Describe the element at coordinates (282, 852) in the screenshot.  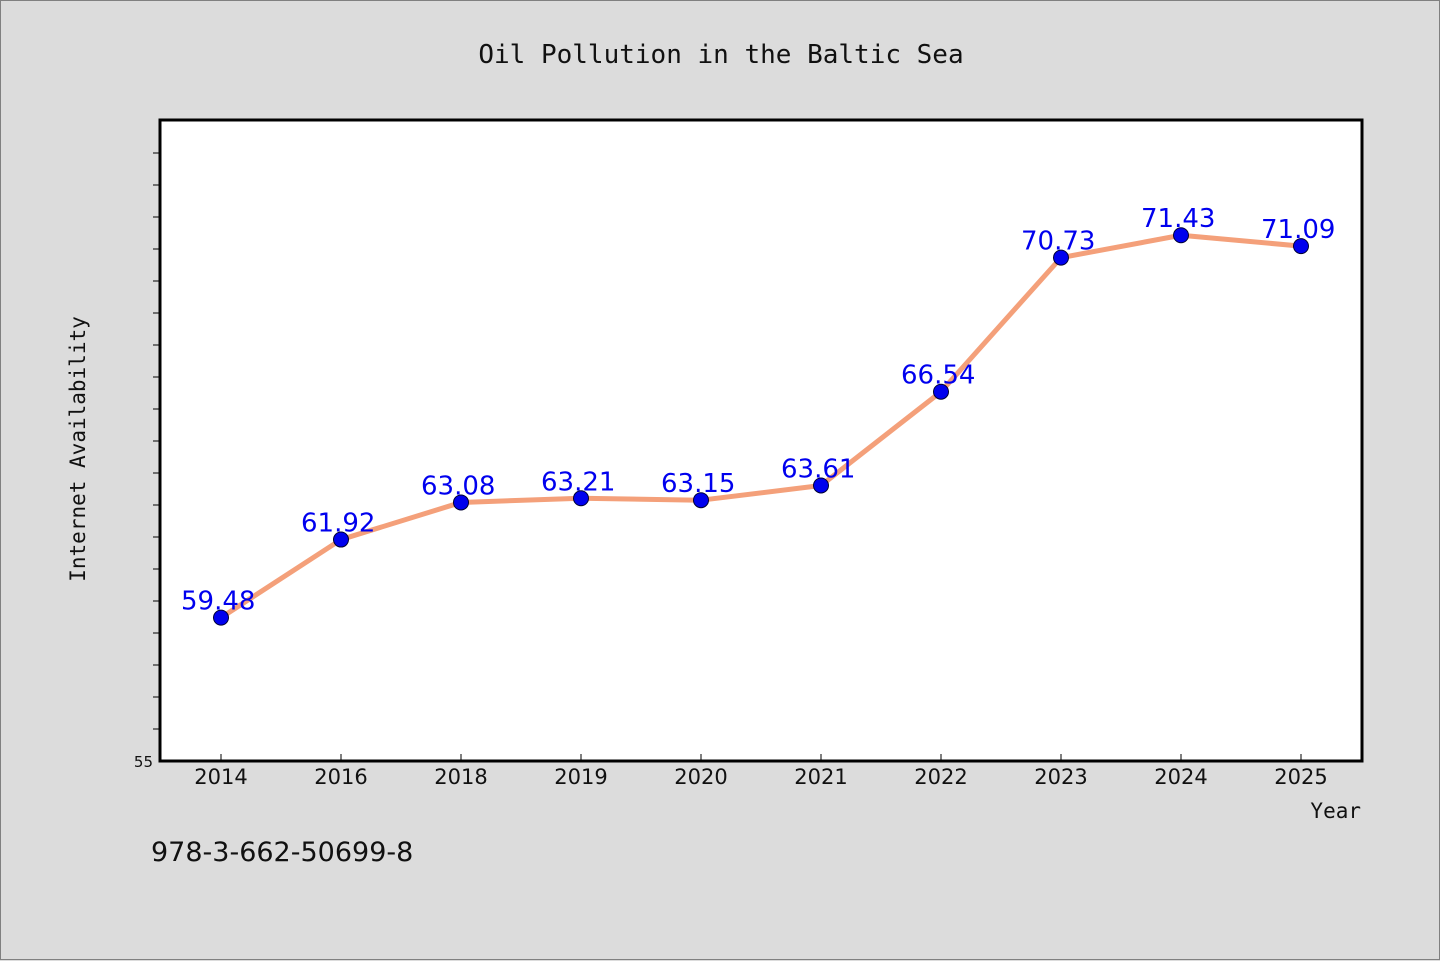
I see `footer-code: 978-3-662-50699-8` at that location.